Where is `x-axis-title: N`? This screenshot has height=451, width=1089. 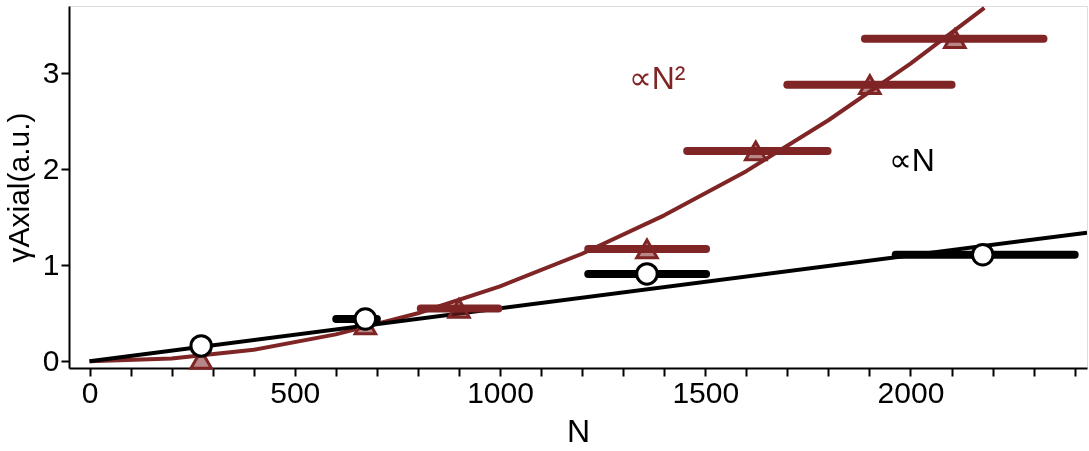 x-axis-title: N is located at coordinates (578, 430).